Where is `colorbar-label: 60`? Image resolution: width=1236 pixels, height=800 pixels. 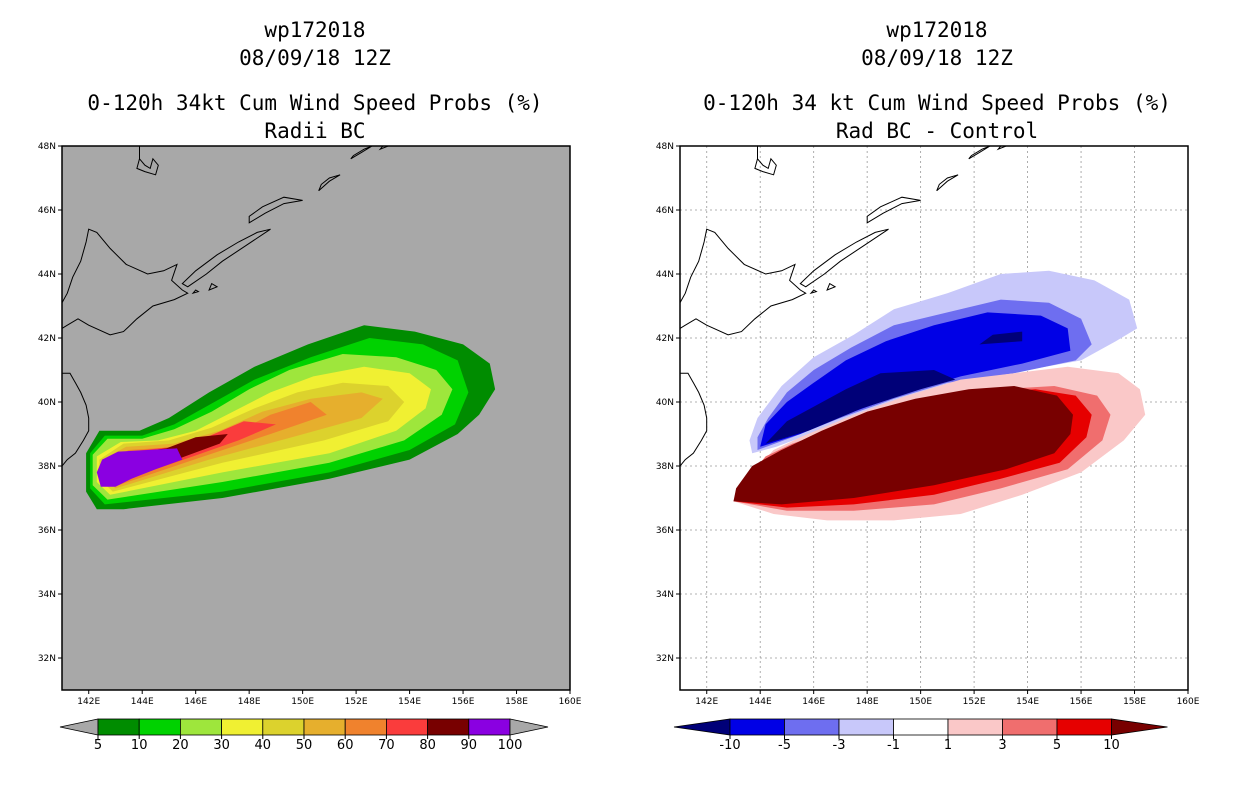 colorbar-label: 60 is located at coordinates (345, 745).